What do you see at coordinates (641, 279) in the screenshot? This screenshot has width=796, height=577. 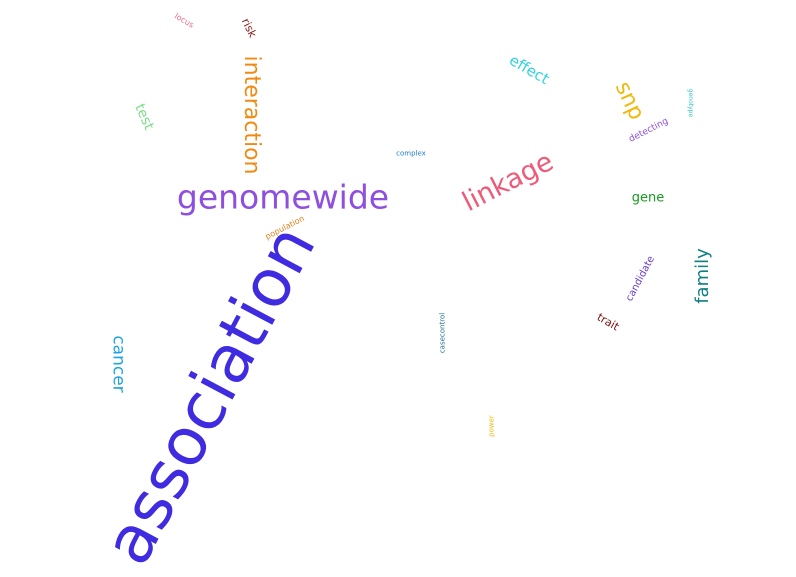 I see `word-candidate: candidate` at bounding box center [641, 279].